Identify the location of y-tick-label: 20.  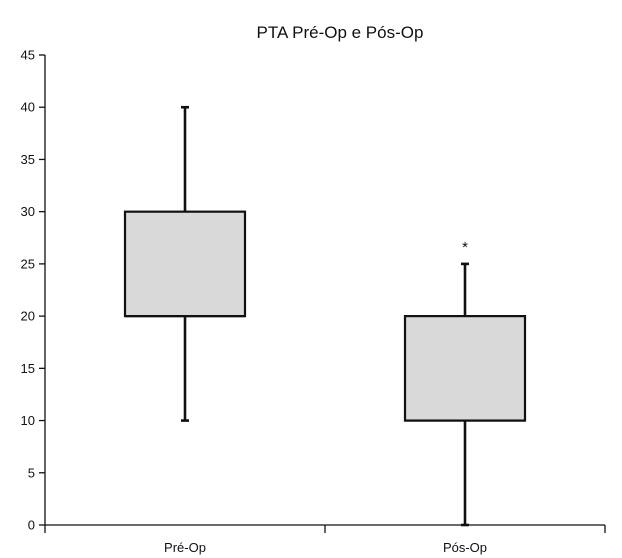
(28, 316).